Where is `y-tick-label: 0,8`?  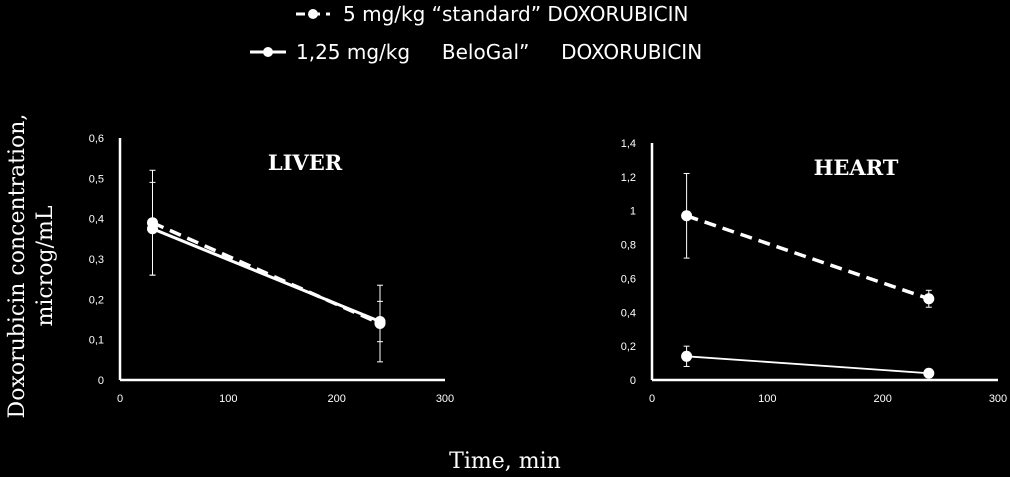
y-tick-label: 0,8 is located at coordinates (628, 246).